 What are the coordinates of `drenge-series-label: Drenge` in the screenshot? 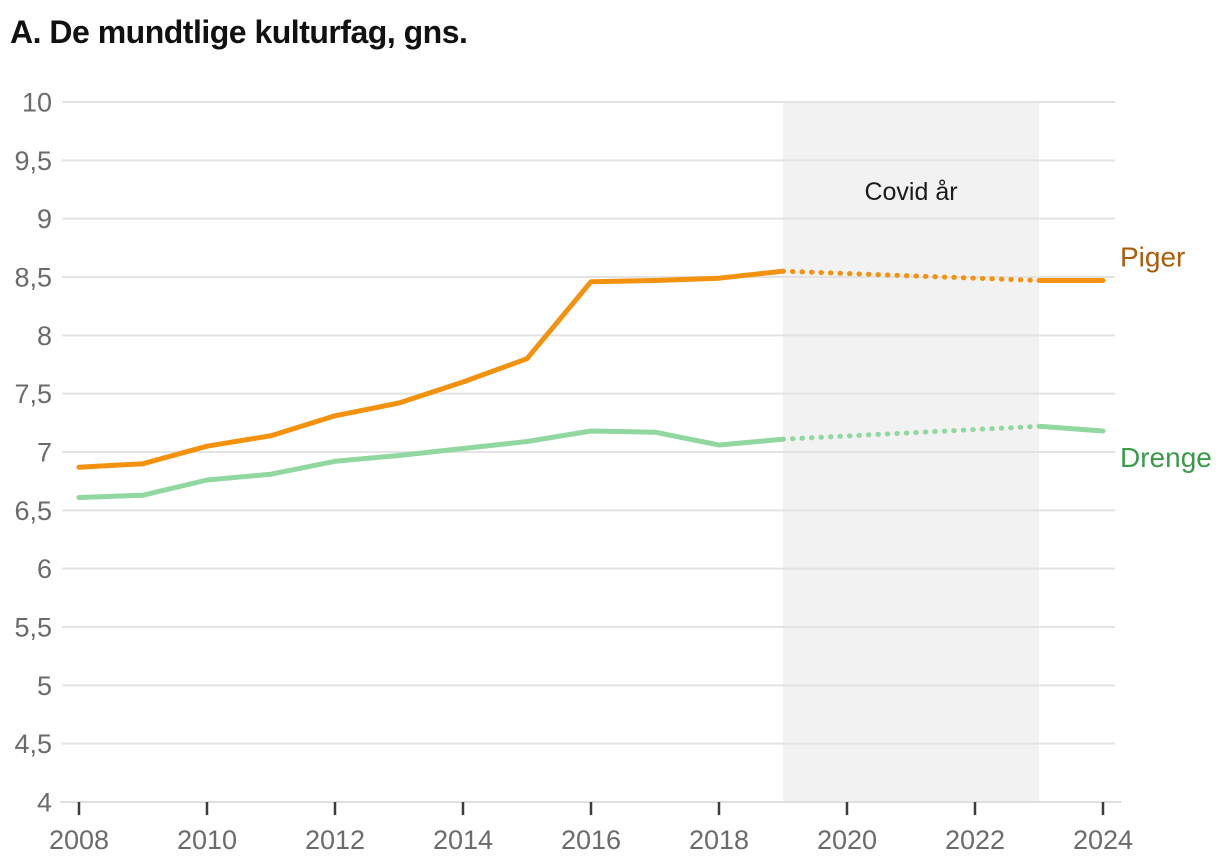 It's located at (1166, 457).